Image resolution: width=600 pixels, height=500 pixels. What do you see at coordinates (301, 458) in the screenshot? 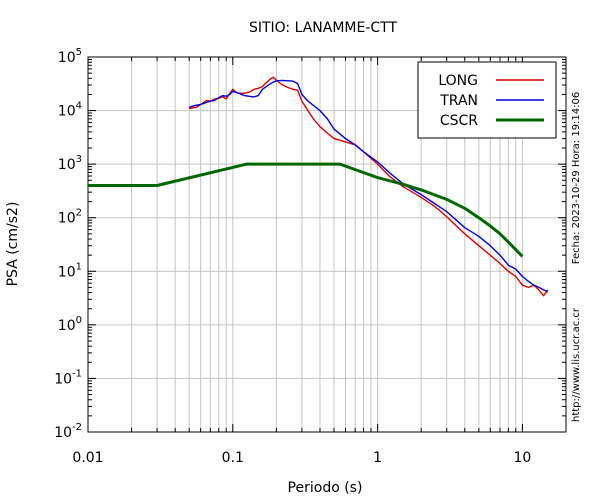
I see `x-tick-labels: 0.01 0.1 1 10` at bounding box center [301, 458].